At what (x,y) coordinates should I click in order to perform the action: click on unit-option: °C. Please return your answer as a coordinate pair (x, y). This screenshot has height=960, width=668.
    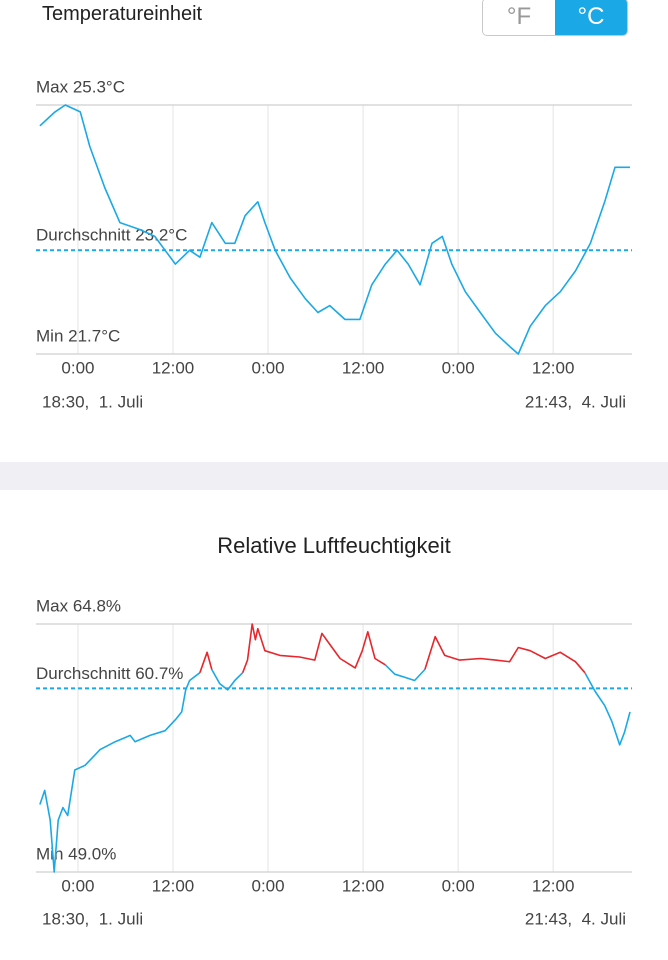
    Looking at the image, I should click on (591, 17).